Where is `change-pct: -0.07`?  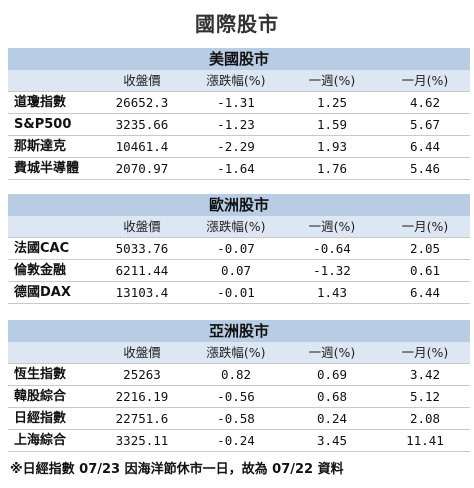 change-pct: -0.07 is located at coordinates (236, 248).